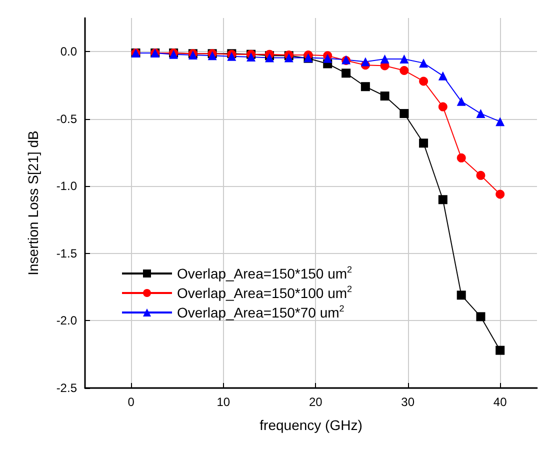 This screenshot has width=548, height=456. What do you see at coordinates (311, 425) in the screenshot?
I see `x-axis-title: frequency (GHz)` at bounding box center [311, 425].